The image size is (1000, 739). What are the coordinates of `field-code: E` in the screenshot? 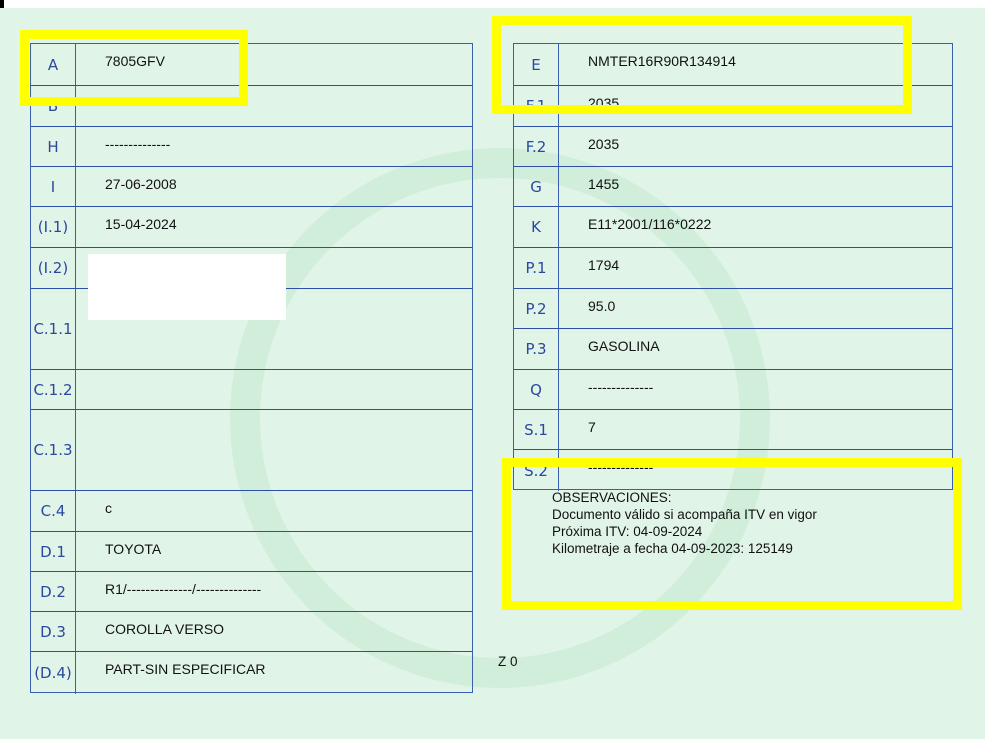 It's located at (536, 64).